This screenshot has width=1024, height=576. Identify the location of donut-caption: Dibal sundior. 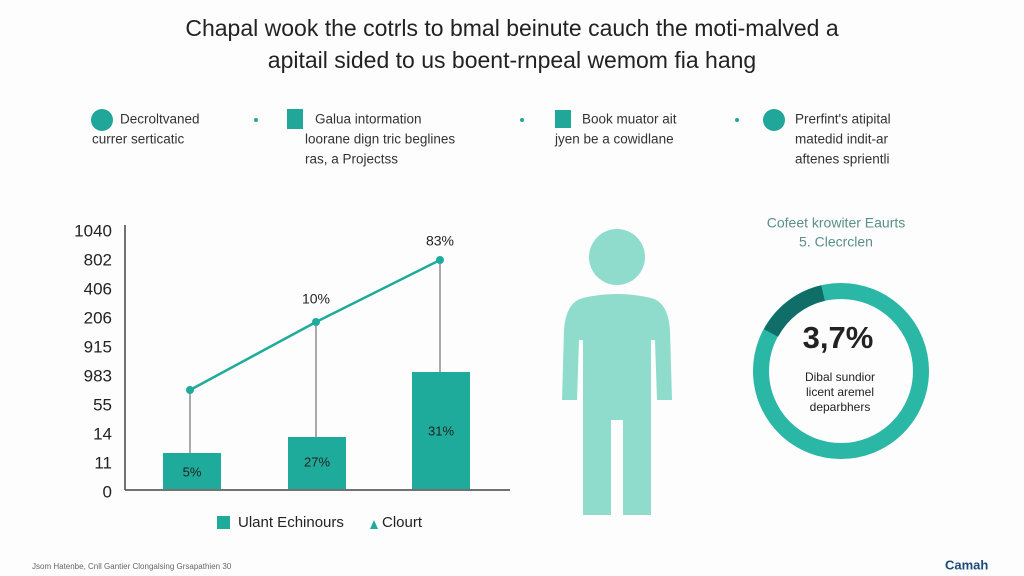
(840, 377).